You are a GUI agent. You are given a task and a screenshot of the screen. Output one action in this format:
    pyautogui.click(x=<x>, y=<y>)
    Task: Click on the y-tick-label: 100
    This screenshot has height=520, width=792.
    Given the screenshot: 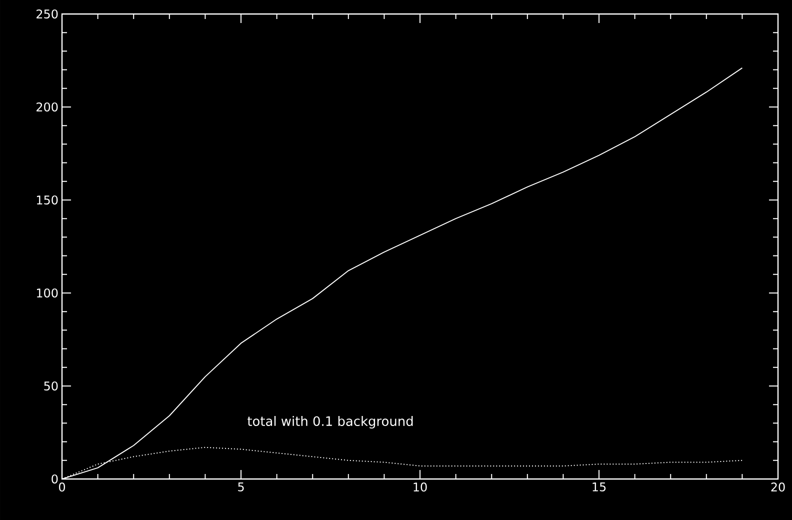 What is the action you would take?
    pyautogui.click(x=47, y=293)
    